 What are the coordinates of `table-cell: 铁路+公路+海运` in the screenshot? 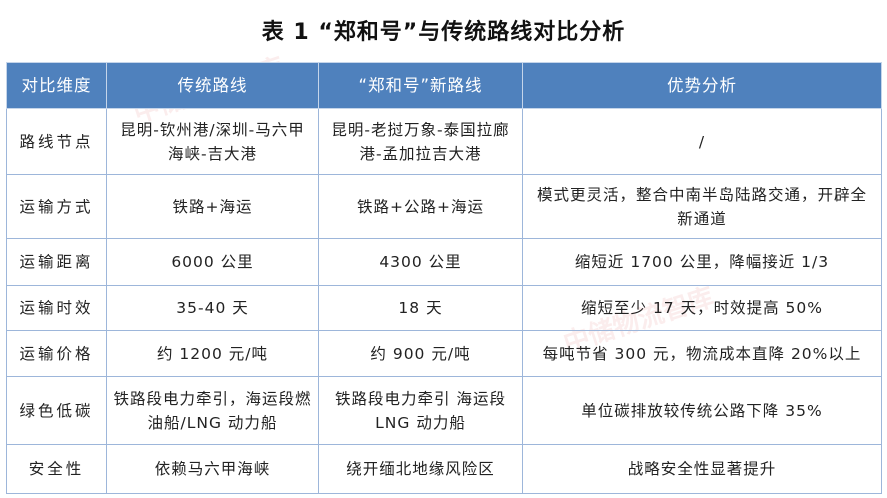 It's located at (420, 206).